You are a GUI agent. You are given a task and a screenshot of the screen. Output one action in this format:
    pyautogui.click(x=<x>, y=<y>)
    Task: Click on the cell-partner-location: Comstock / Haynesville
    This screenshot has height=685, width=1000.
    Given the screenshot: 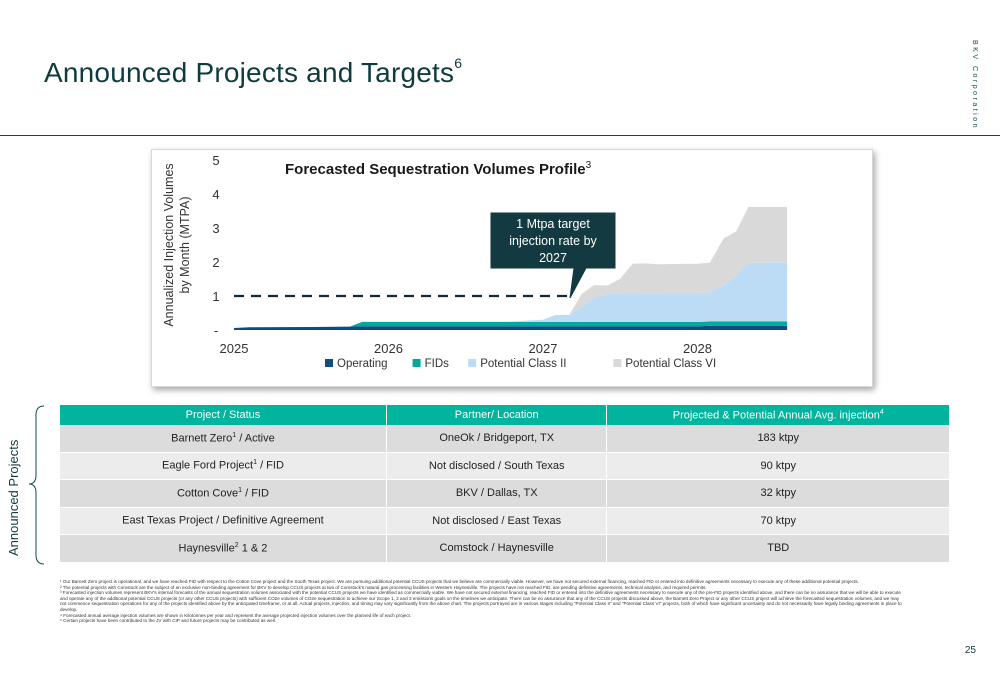 What is the action you would take?
    pyautogui.click(x=497, y=548)
    